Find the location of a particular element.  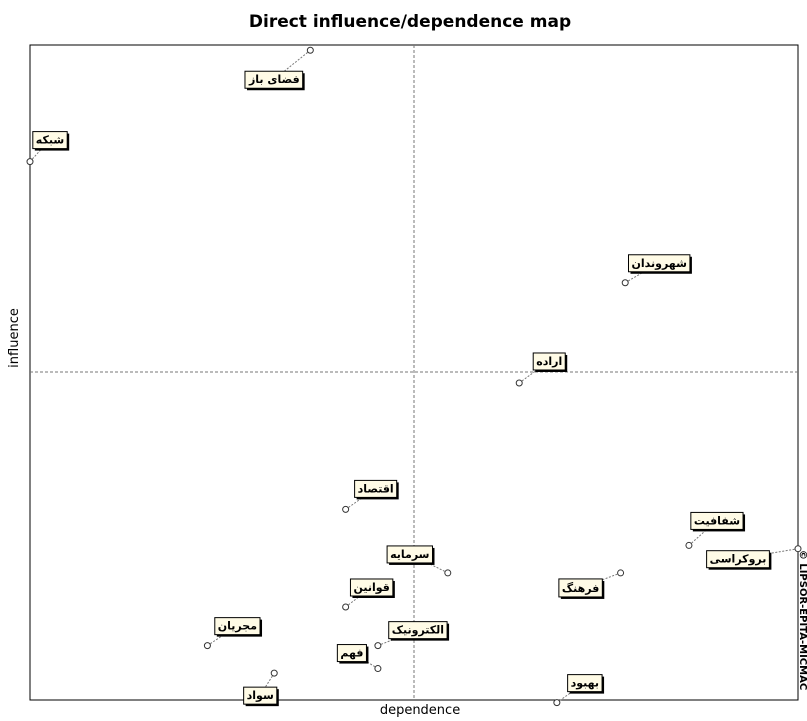

data-point-group: فضای باز is located at coordinates (279, 68).